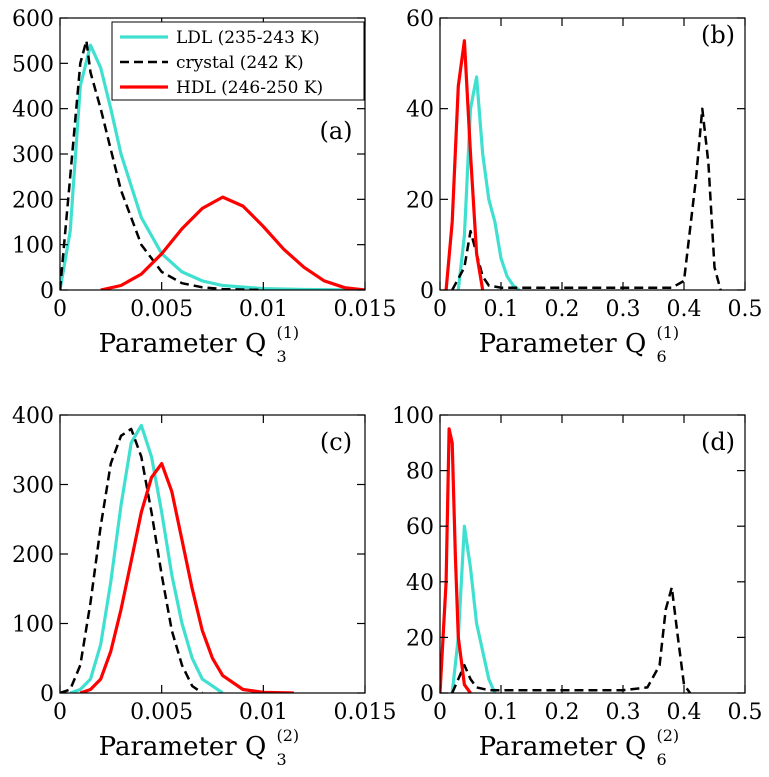 The width and height of the screenshot is (769, 777). What do you see at coordinates (718, 442) in the screenshot?
I see `panel-label: (d)` at bounding box center [718, 442].